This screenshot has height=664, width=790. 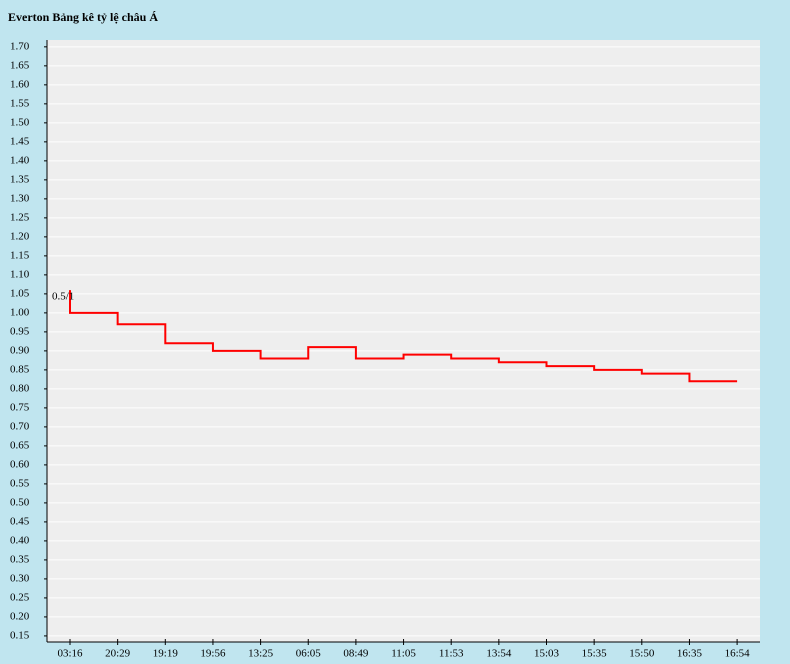 I want to click on odds-line, so click(x=403, y=336).